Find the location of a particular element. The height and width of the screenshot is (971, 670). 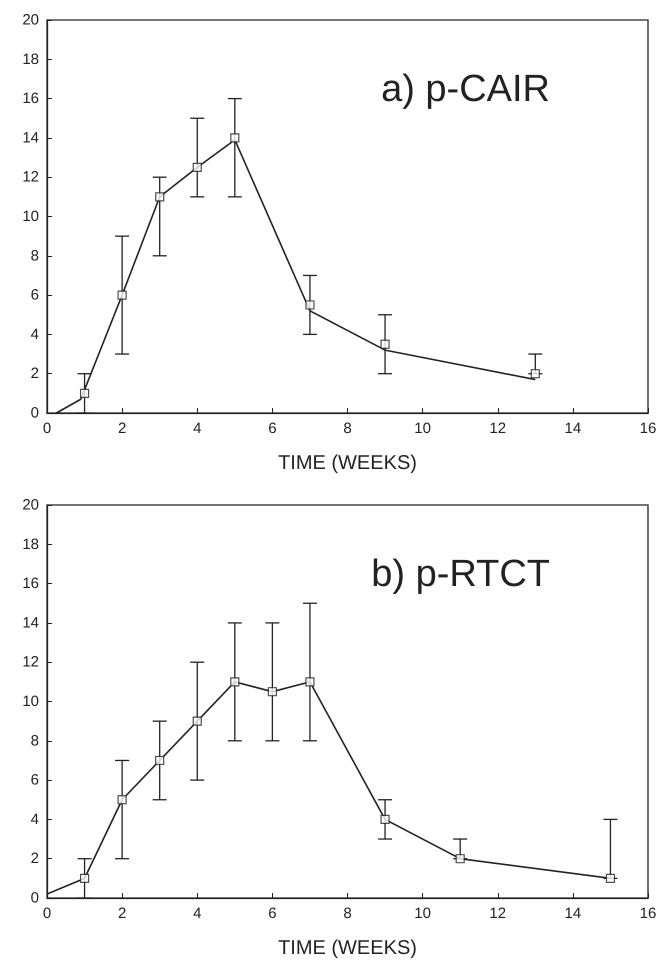

annotation: b) p-RTCT is located at coordinates (460, 574).